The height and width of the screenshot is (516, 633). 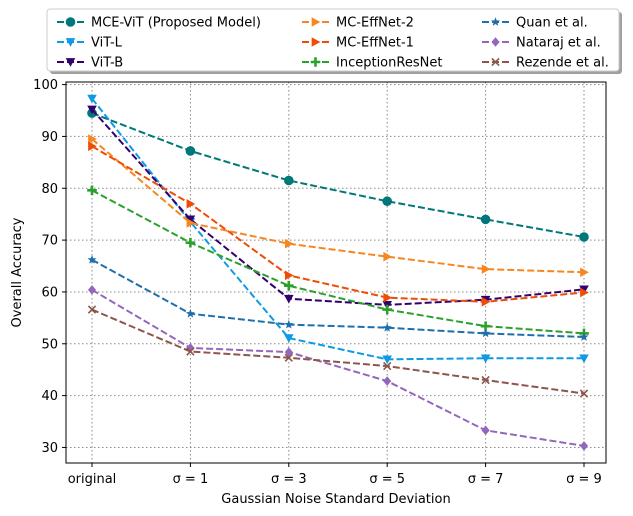 I want to click on y-tick-label: 50, so click(x=49, y=344).